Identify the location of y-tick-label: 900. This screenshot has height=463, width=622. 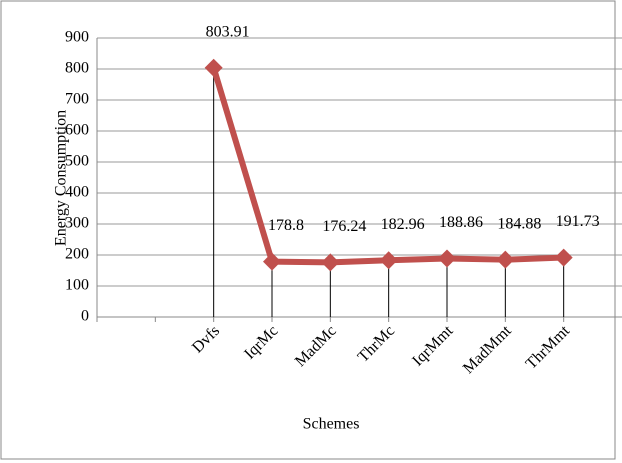
(77, 37).